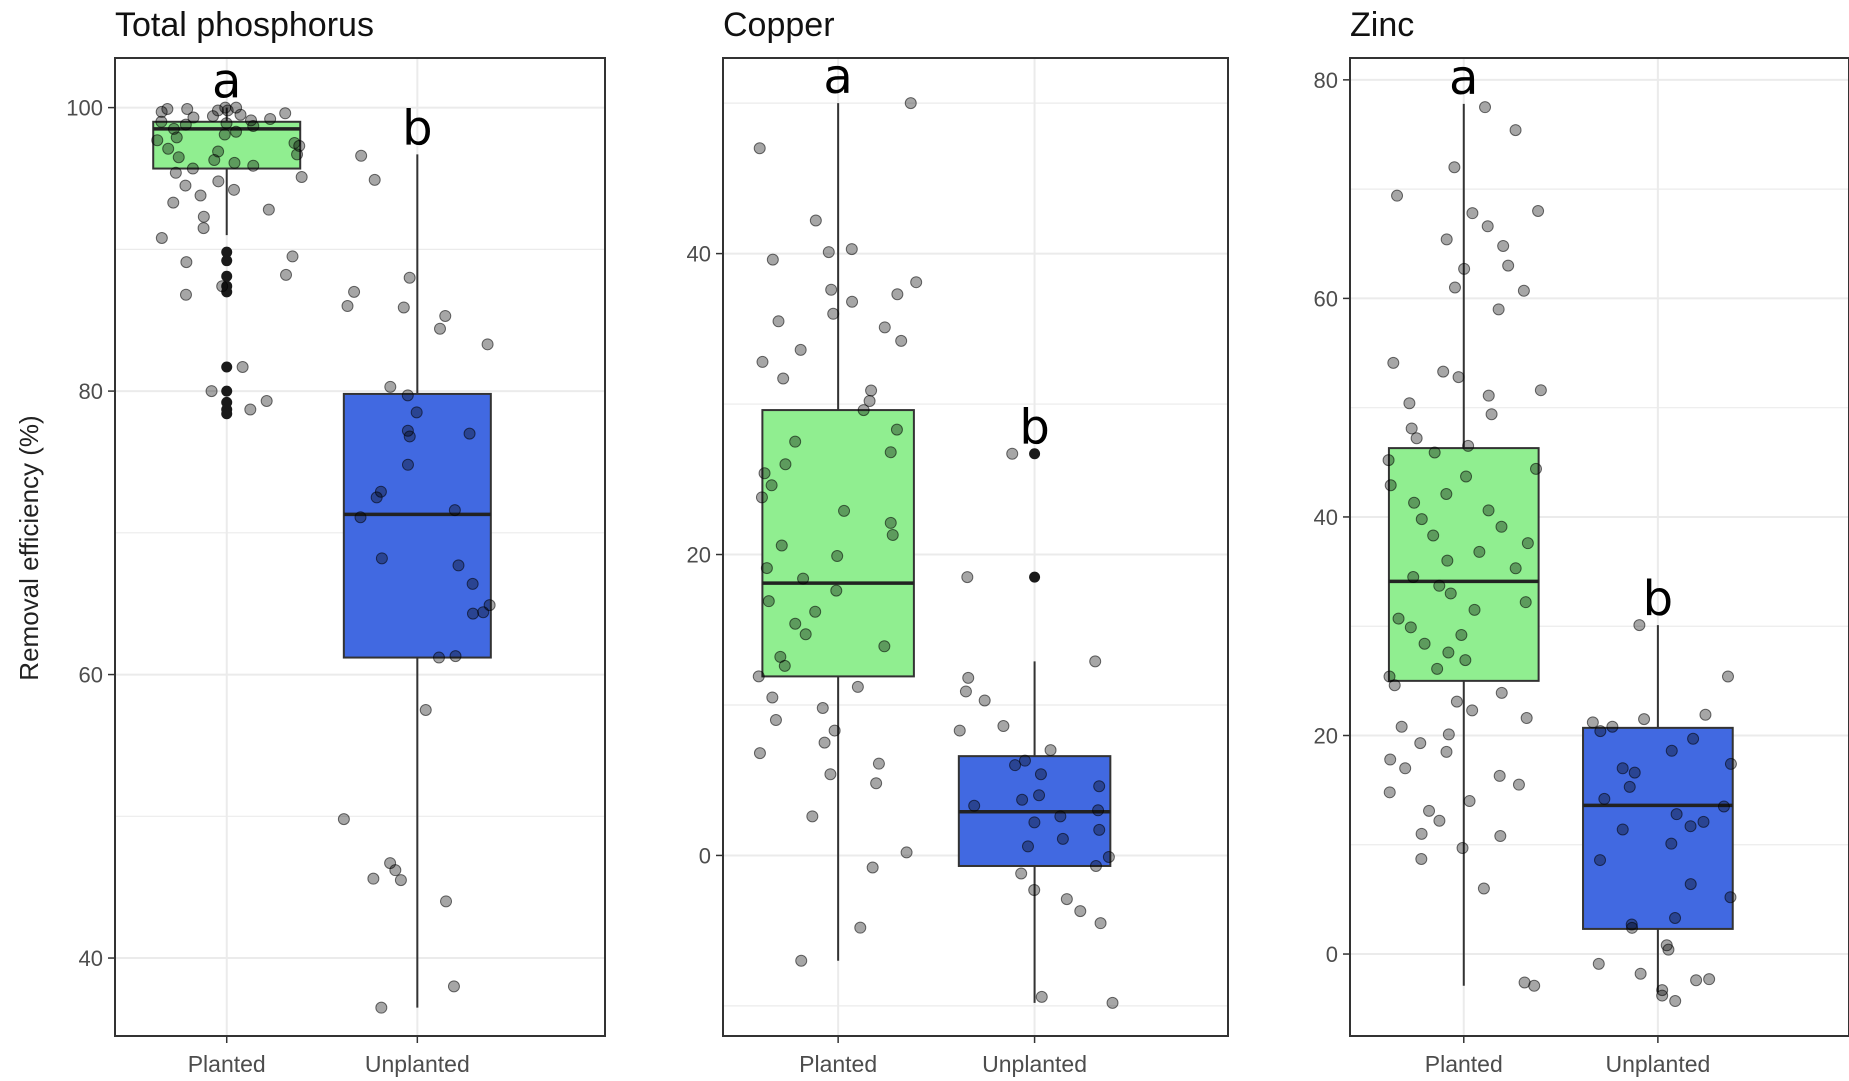 Image resolution: width=1849 pixels, height=1081 pixels. Describe the element at coordinates (29, 547) in the screenshot. I see `y-axis-title: Removal efficiency (%)` at that location.